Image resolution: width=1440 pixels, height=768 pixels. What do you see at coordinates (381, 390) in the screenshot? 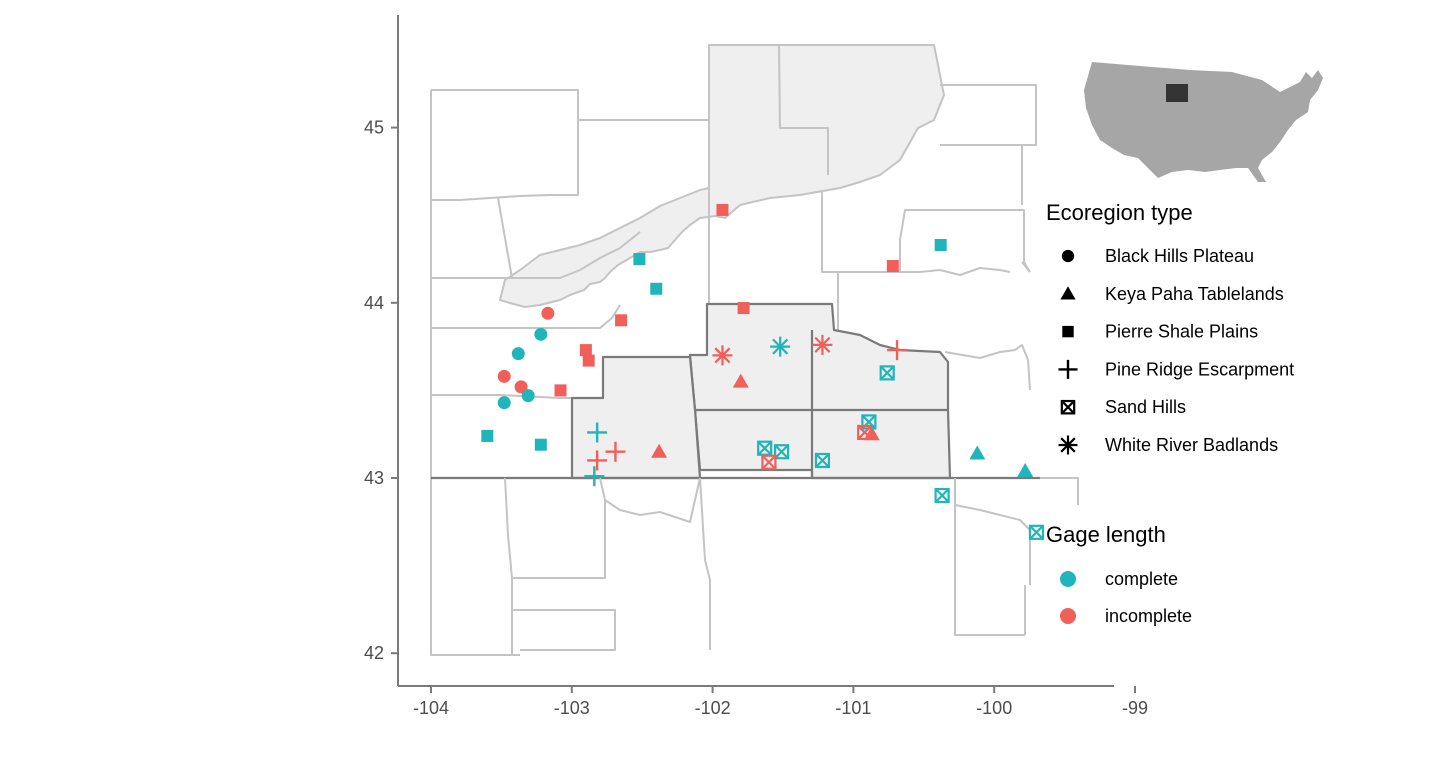
I see `y-axis-ticks: 42 43 44 45` at bounding box center [381, 390].